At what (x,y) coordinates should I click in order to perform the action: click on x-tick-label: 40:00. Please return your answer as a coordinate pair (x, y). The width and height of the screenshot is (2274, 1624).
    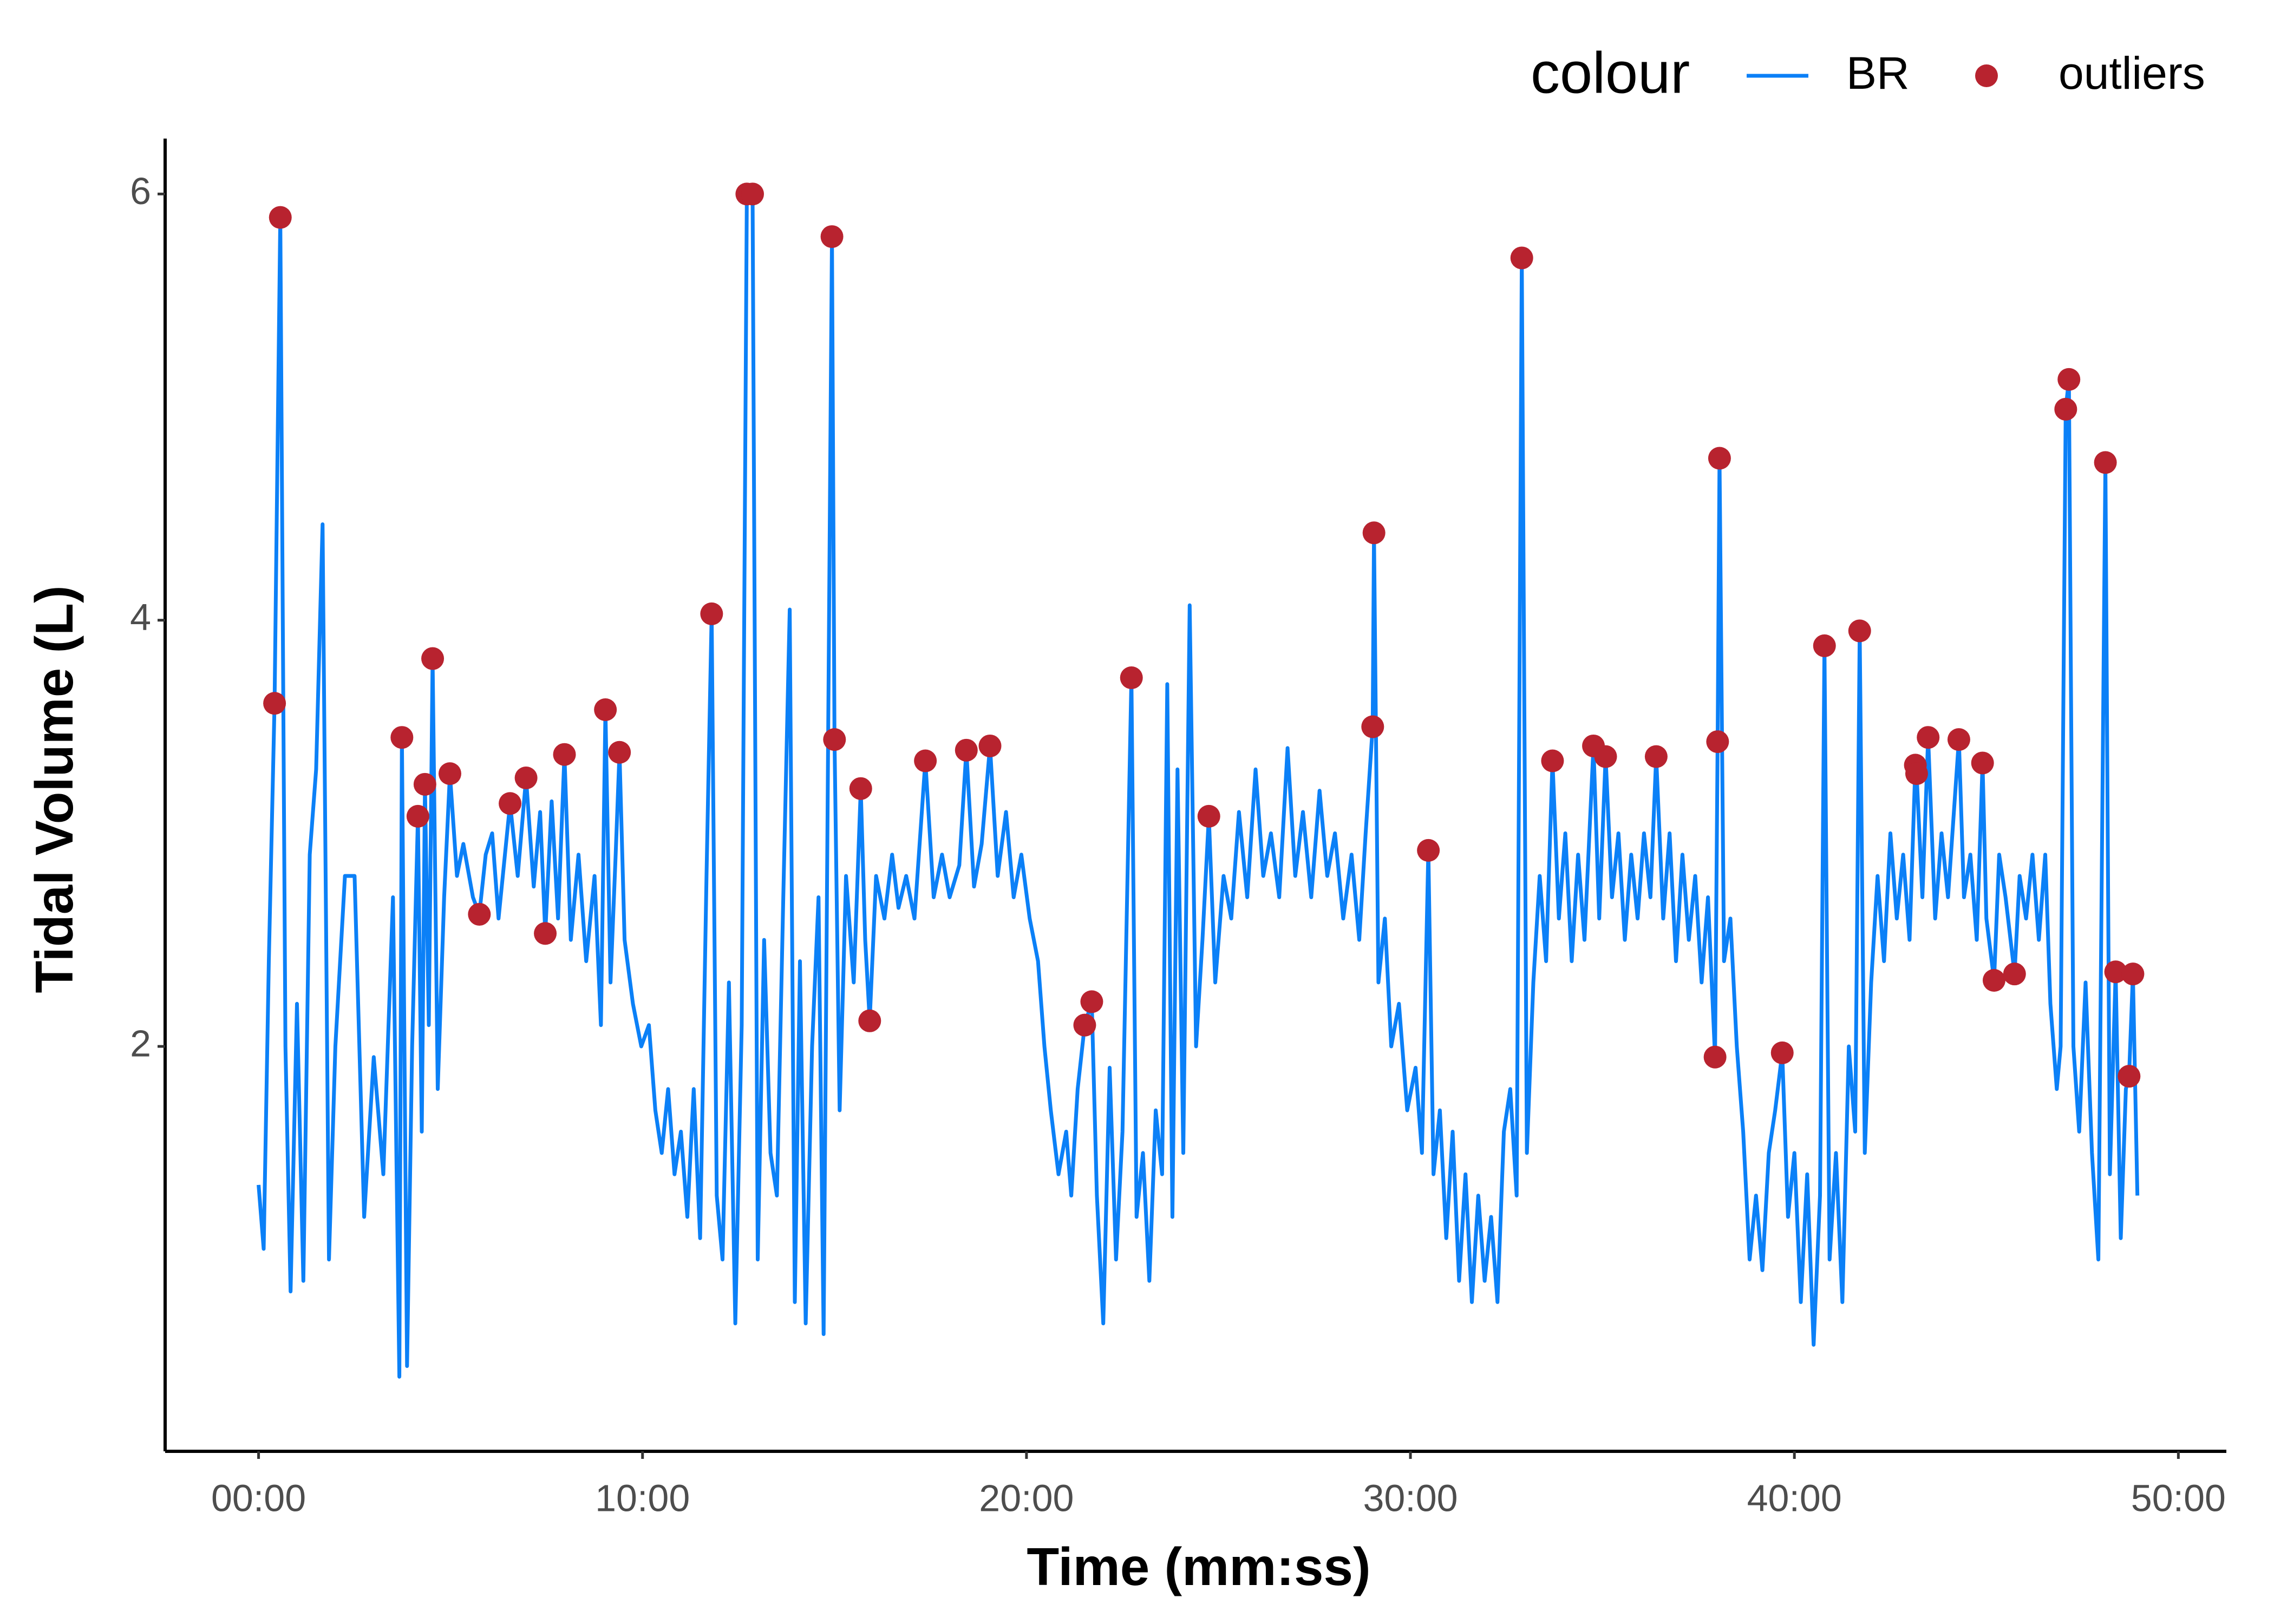
    Looking at the image, I should click on (1795, 1498).